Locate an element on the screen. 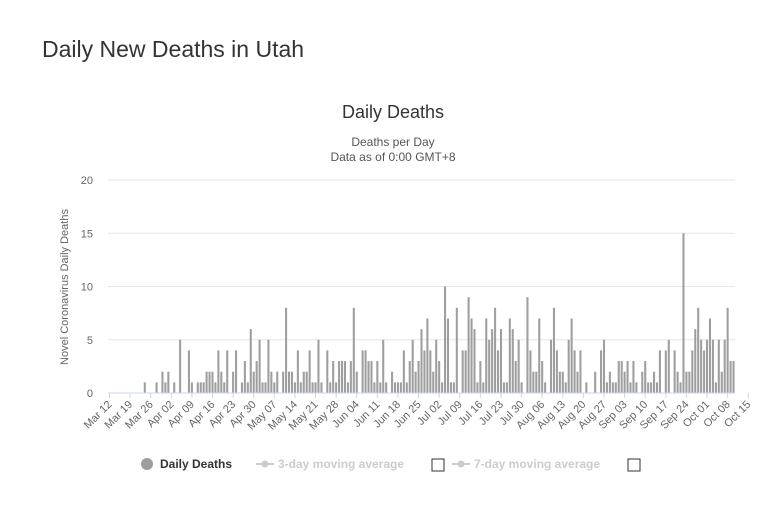  legend-7day-checkbox is located at coordinates (634, 465).